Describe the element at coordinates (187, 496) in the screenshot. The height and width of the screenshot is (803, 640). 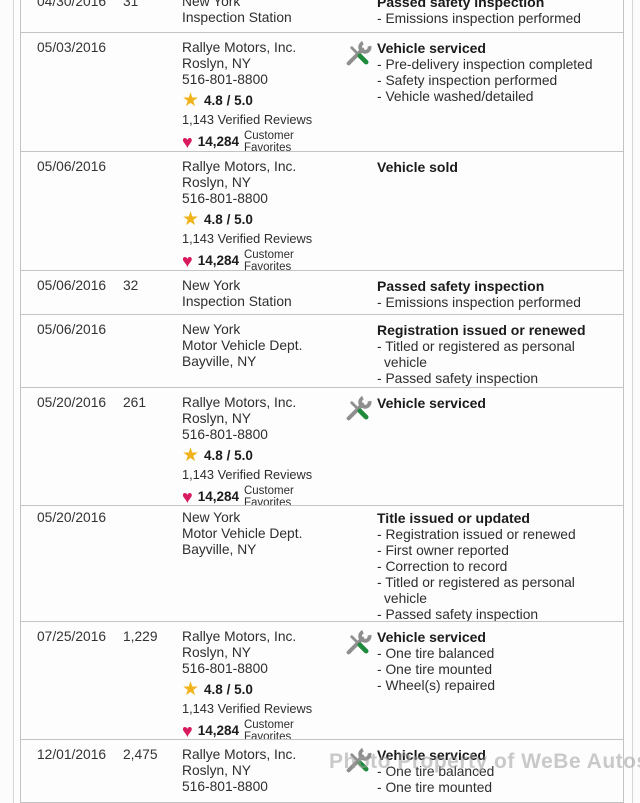
I see `heart-icon: ♥` at that location.